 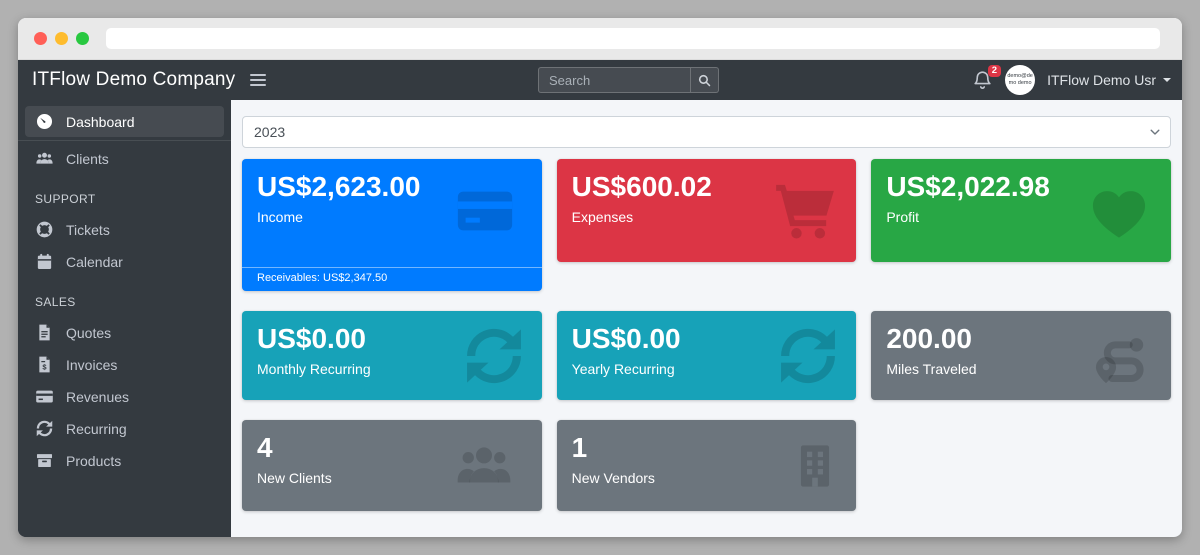 What do you see at coordinates (706, 355) in the screenshot?
I see `yearly-recurring-card: US$0.00 Yearly Recurring` at bounding box center [706, 355].